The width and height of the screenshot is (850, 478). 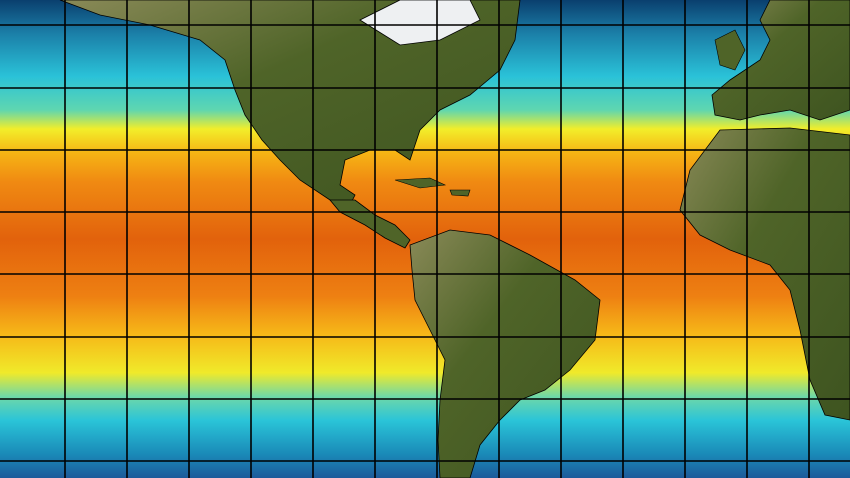 What do you see at coordinates (420, 23) in the screenshot?
I see `greenland` at bounding box center [420, 23].